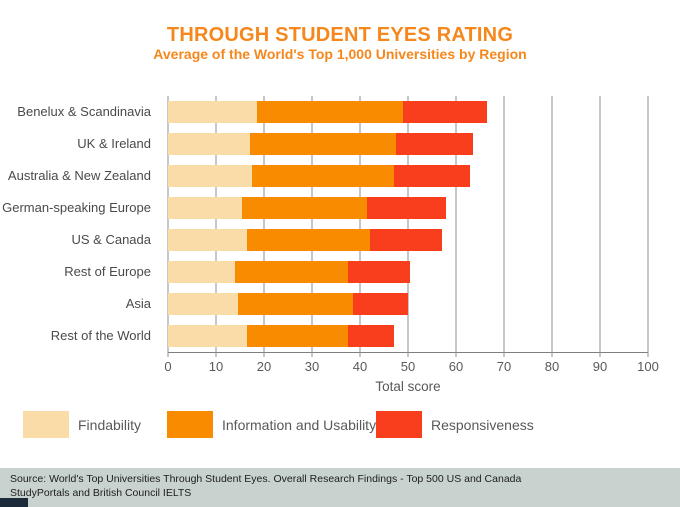 This screenshot has height=507, width=680. Describe the element at coordinates (408, 366) in the screenshot. I see `x-tick-label-50: 50` at that location.